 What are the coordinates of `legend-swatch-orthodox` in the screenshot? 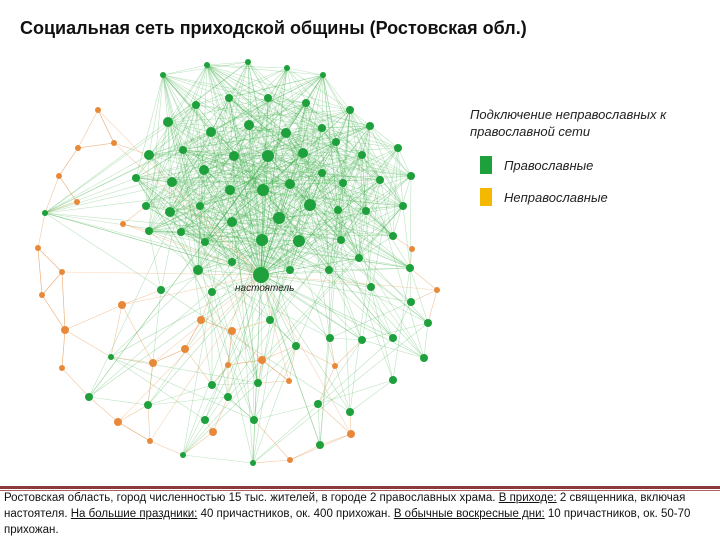 It's located at (486, 165).